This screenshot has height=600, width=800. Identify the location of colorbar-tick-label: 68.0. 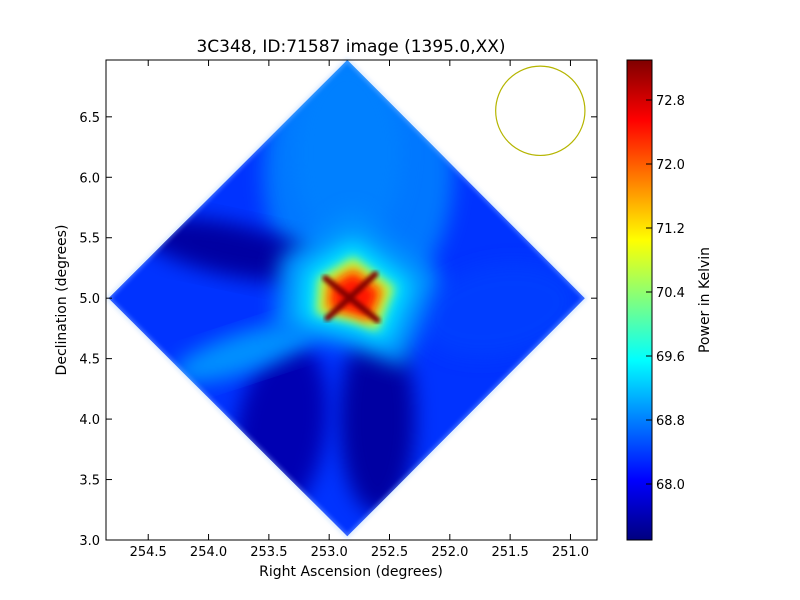
(670, 485).